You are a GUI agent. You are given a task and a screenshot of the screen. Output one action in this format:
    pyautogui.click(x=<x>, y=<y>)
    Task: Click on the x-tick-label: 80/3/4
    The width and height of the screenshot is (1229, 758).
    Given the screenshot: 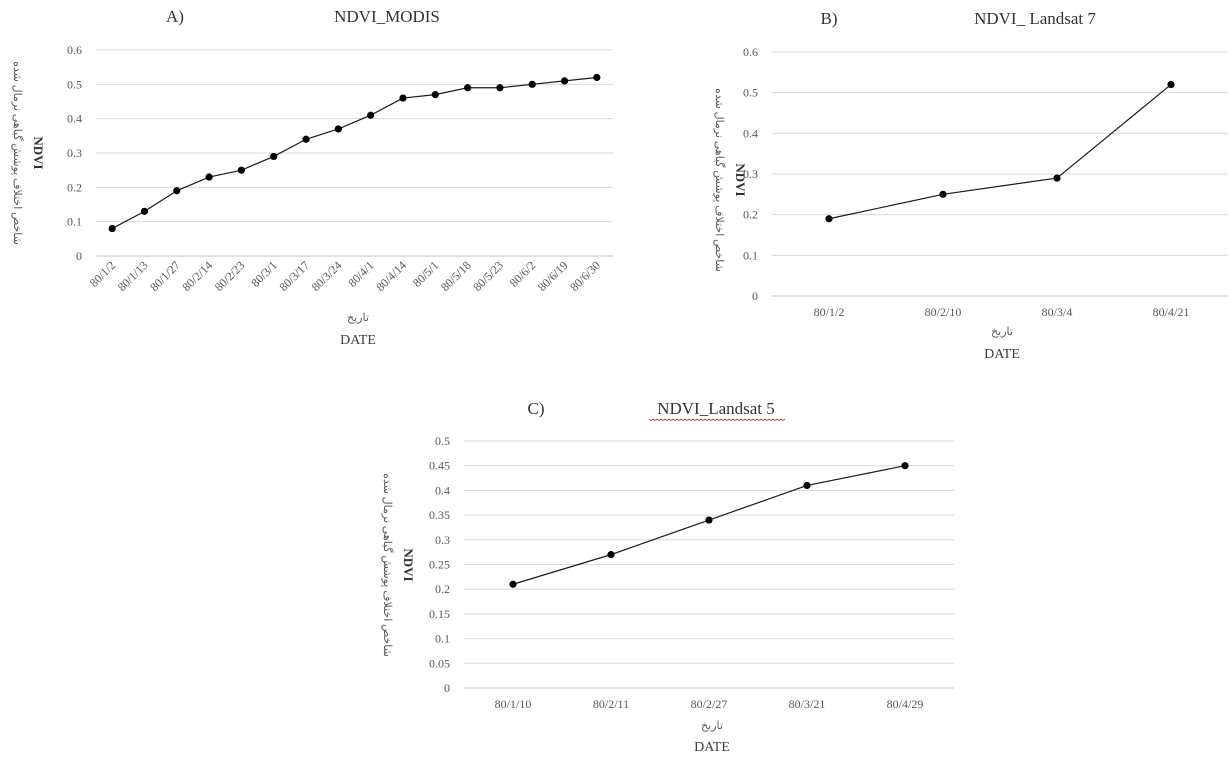 What is the action you would take?
    pyautogui.click(x=1057, y=312)
    